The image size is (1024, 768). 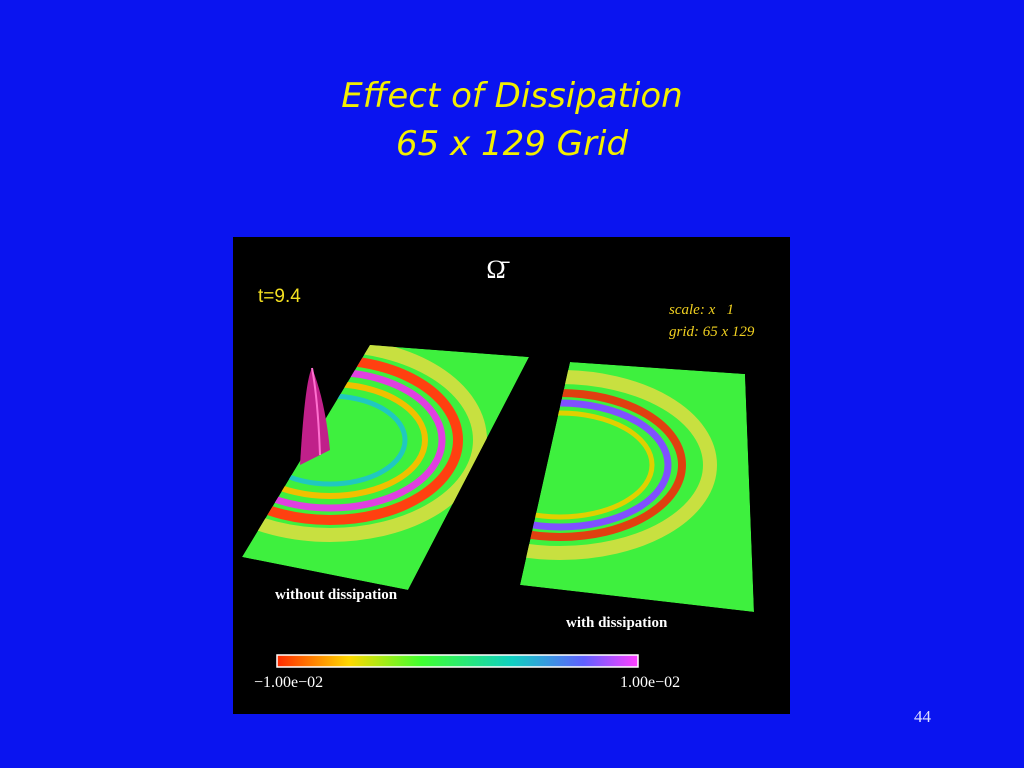 I want to click on symbol: Ω̄, so click(x=497, y=269).